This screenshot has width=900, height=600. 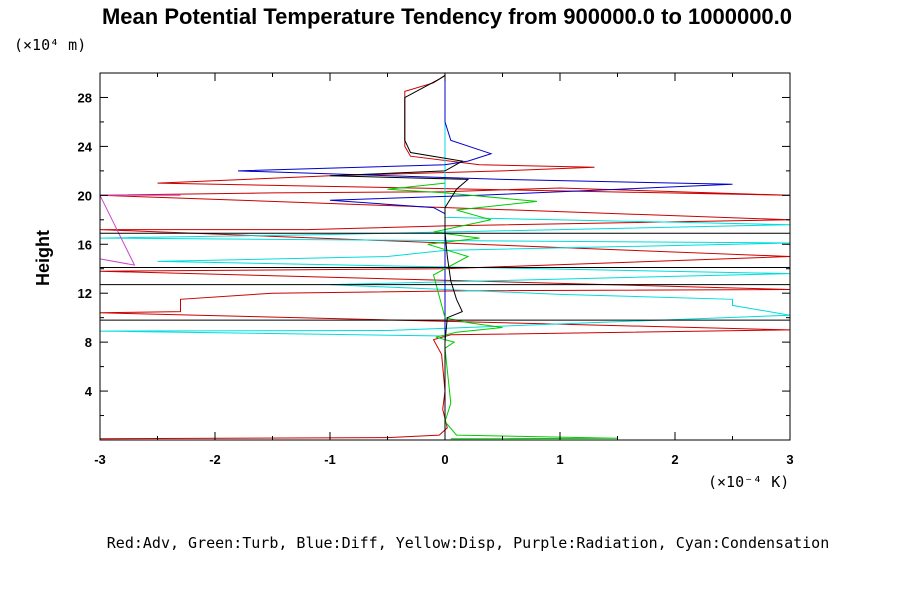 What do you see at coordinates (674, 459) in the screenshot?
I see `x-tick-label: 2` at bounding box center [674, 459].